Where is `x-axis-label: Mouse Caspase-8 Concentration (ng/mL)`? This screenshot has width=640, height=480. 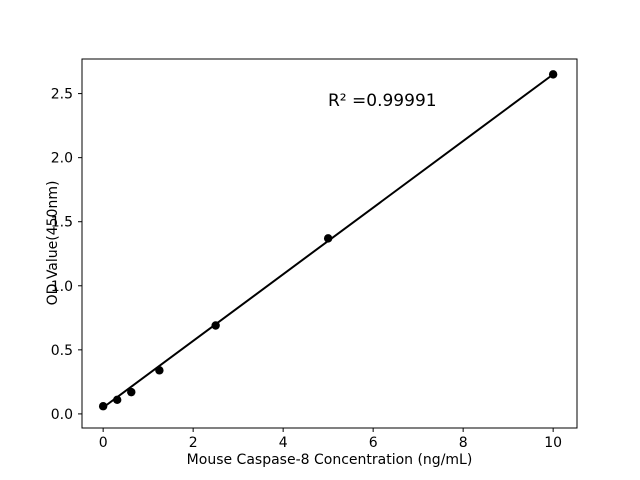 x-axis-label: Mouse Caspase-8 Concentration (ng/mL) is located at coordinates (329, 460).